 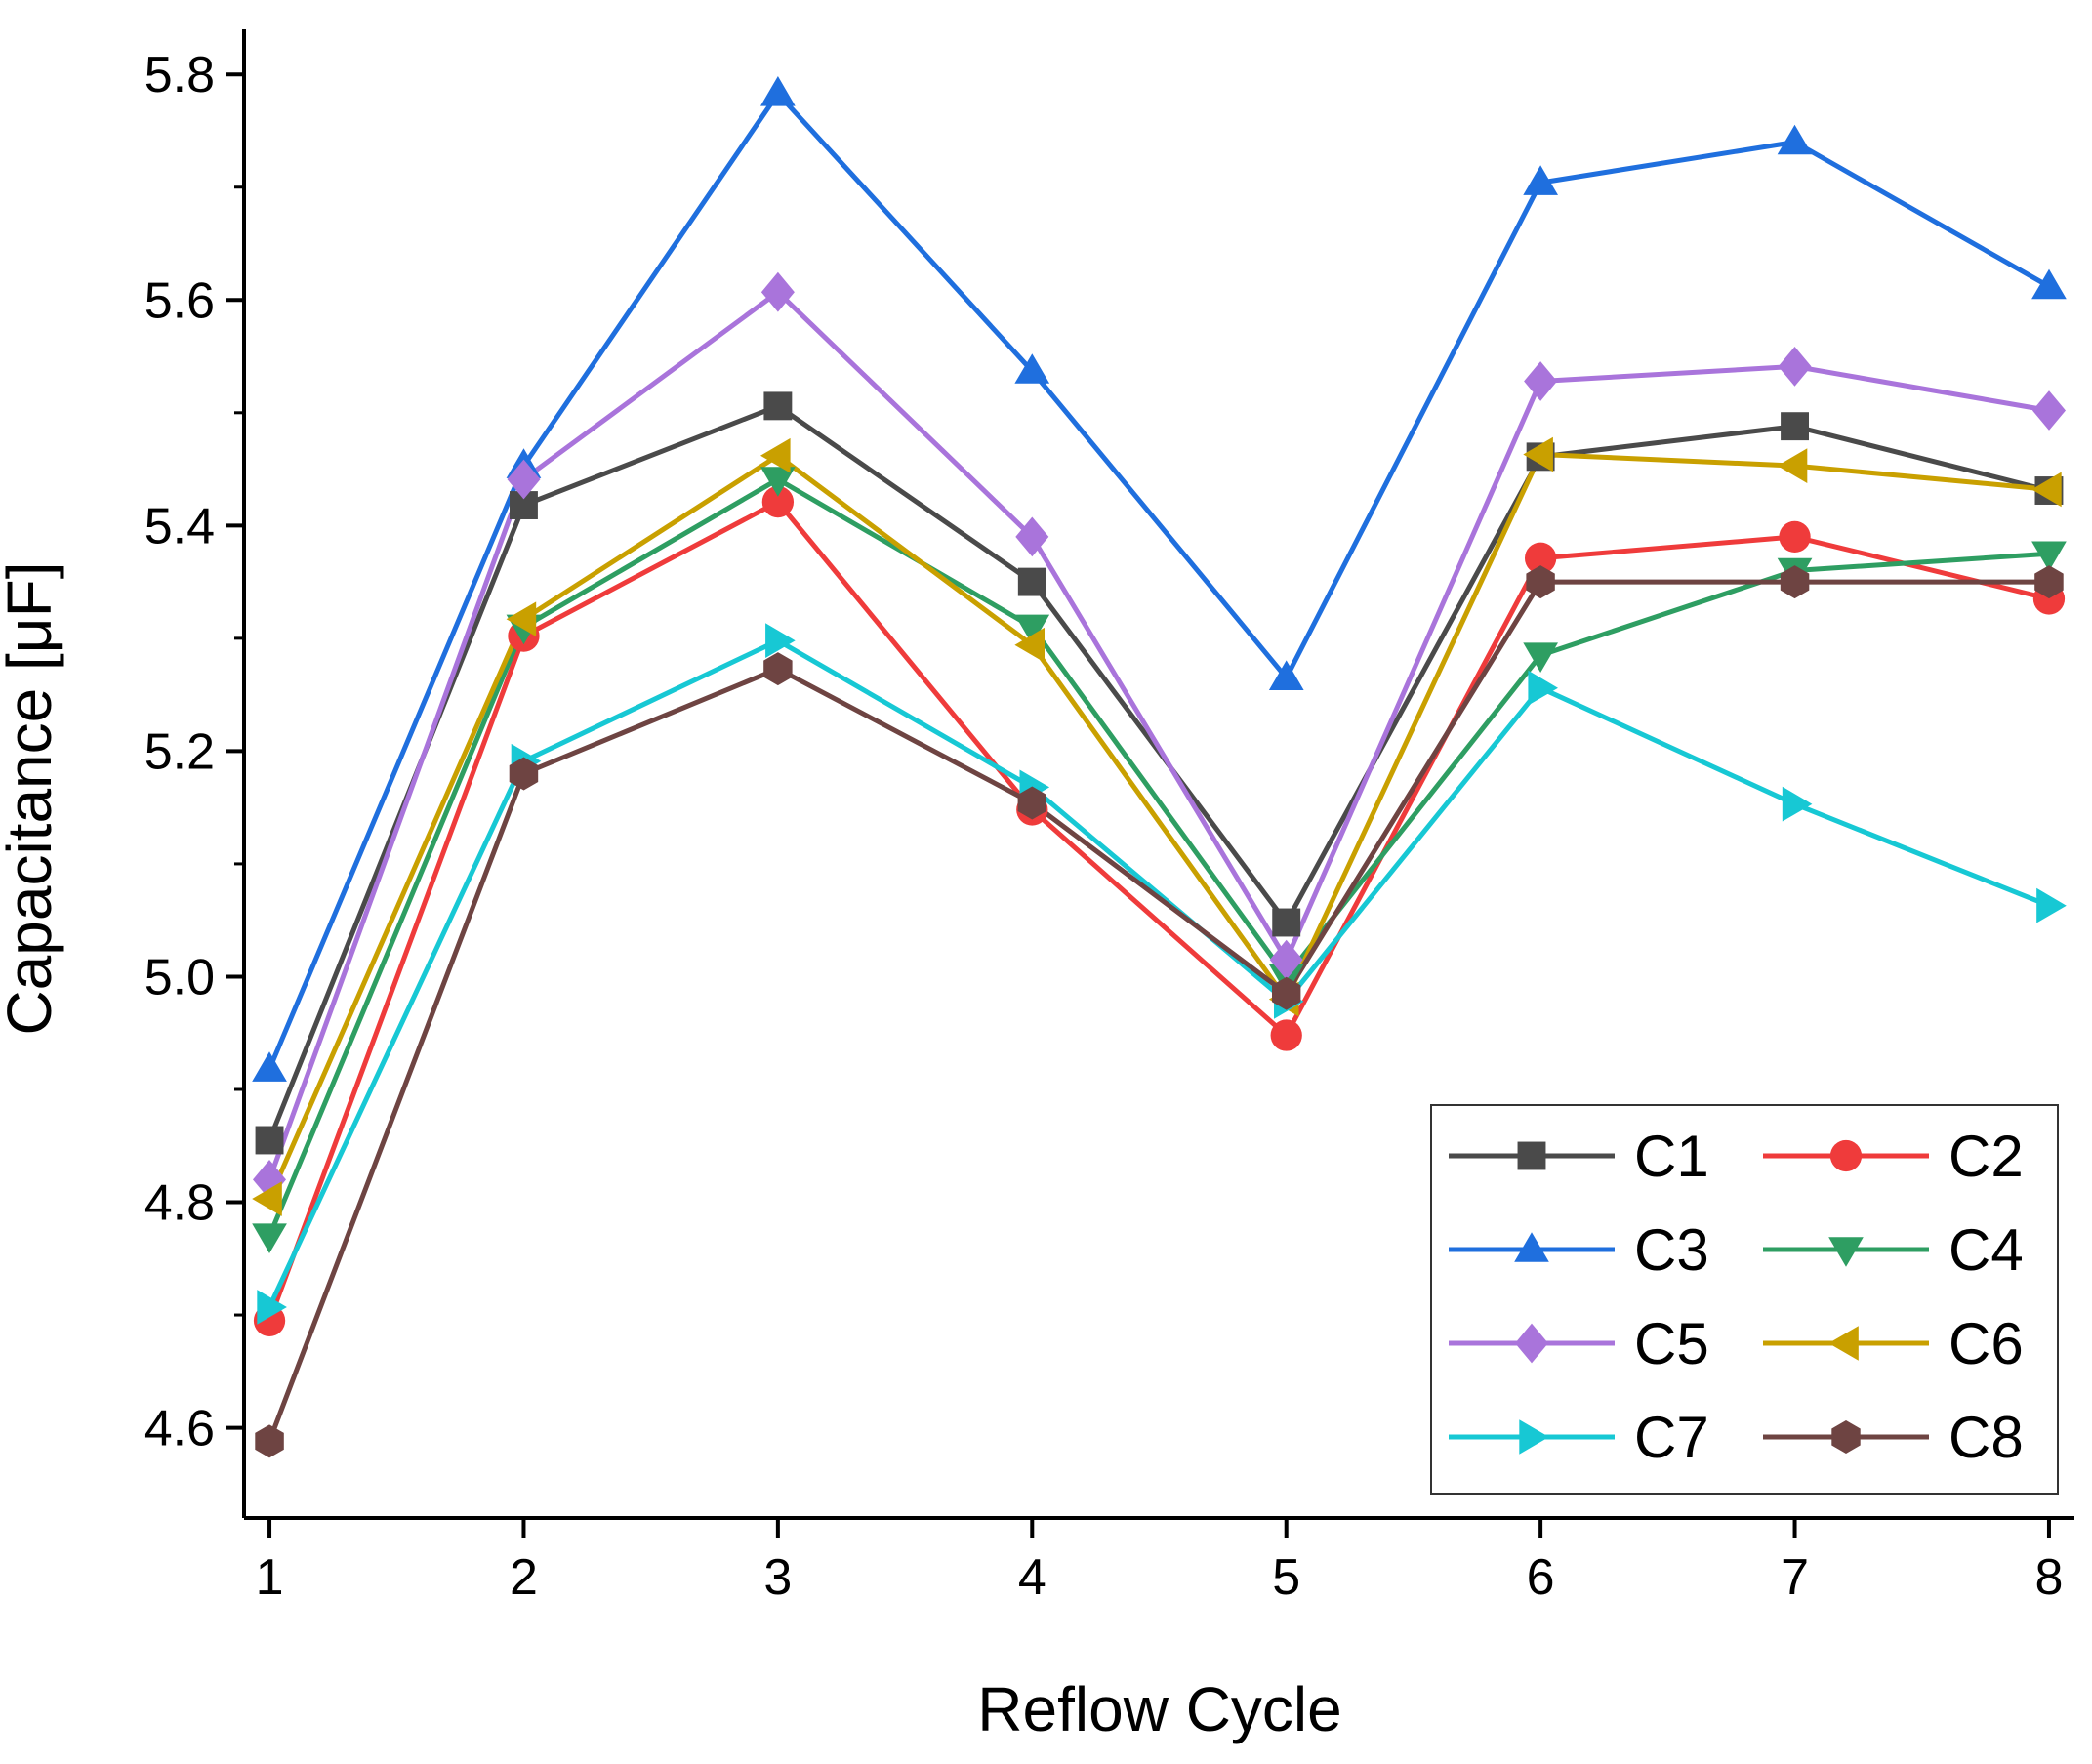 I want to click on x-tick-label: 8, so click(x=2048, y=1577).